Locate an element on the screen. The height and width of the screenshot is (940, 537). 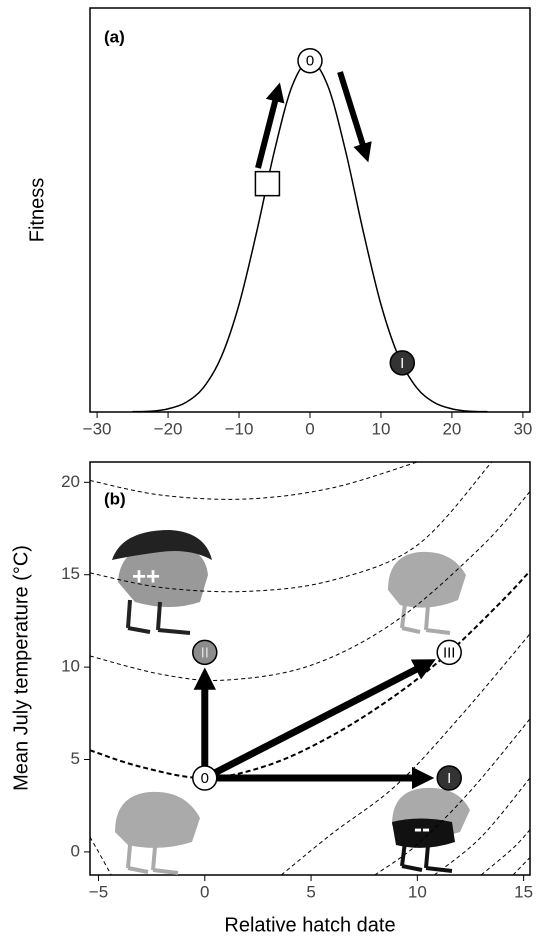
x-tick-label: 5 is located at coordinates (310, 891).